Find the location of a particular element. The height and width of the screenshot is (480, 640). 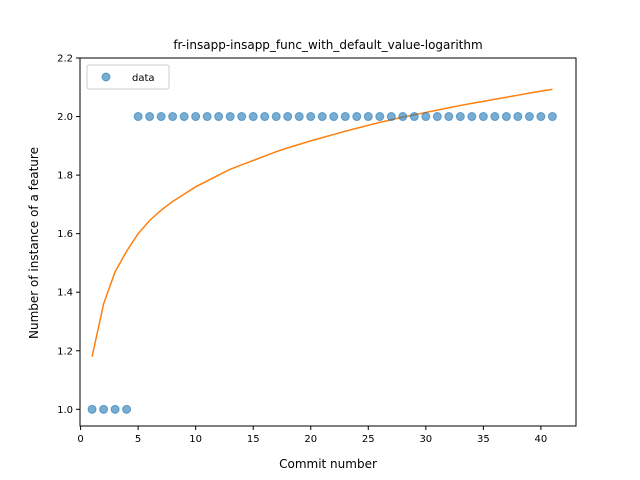

legend: data is located at coordinates (128, 77).